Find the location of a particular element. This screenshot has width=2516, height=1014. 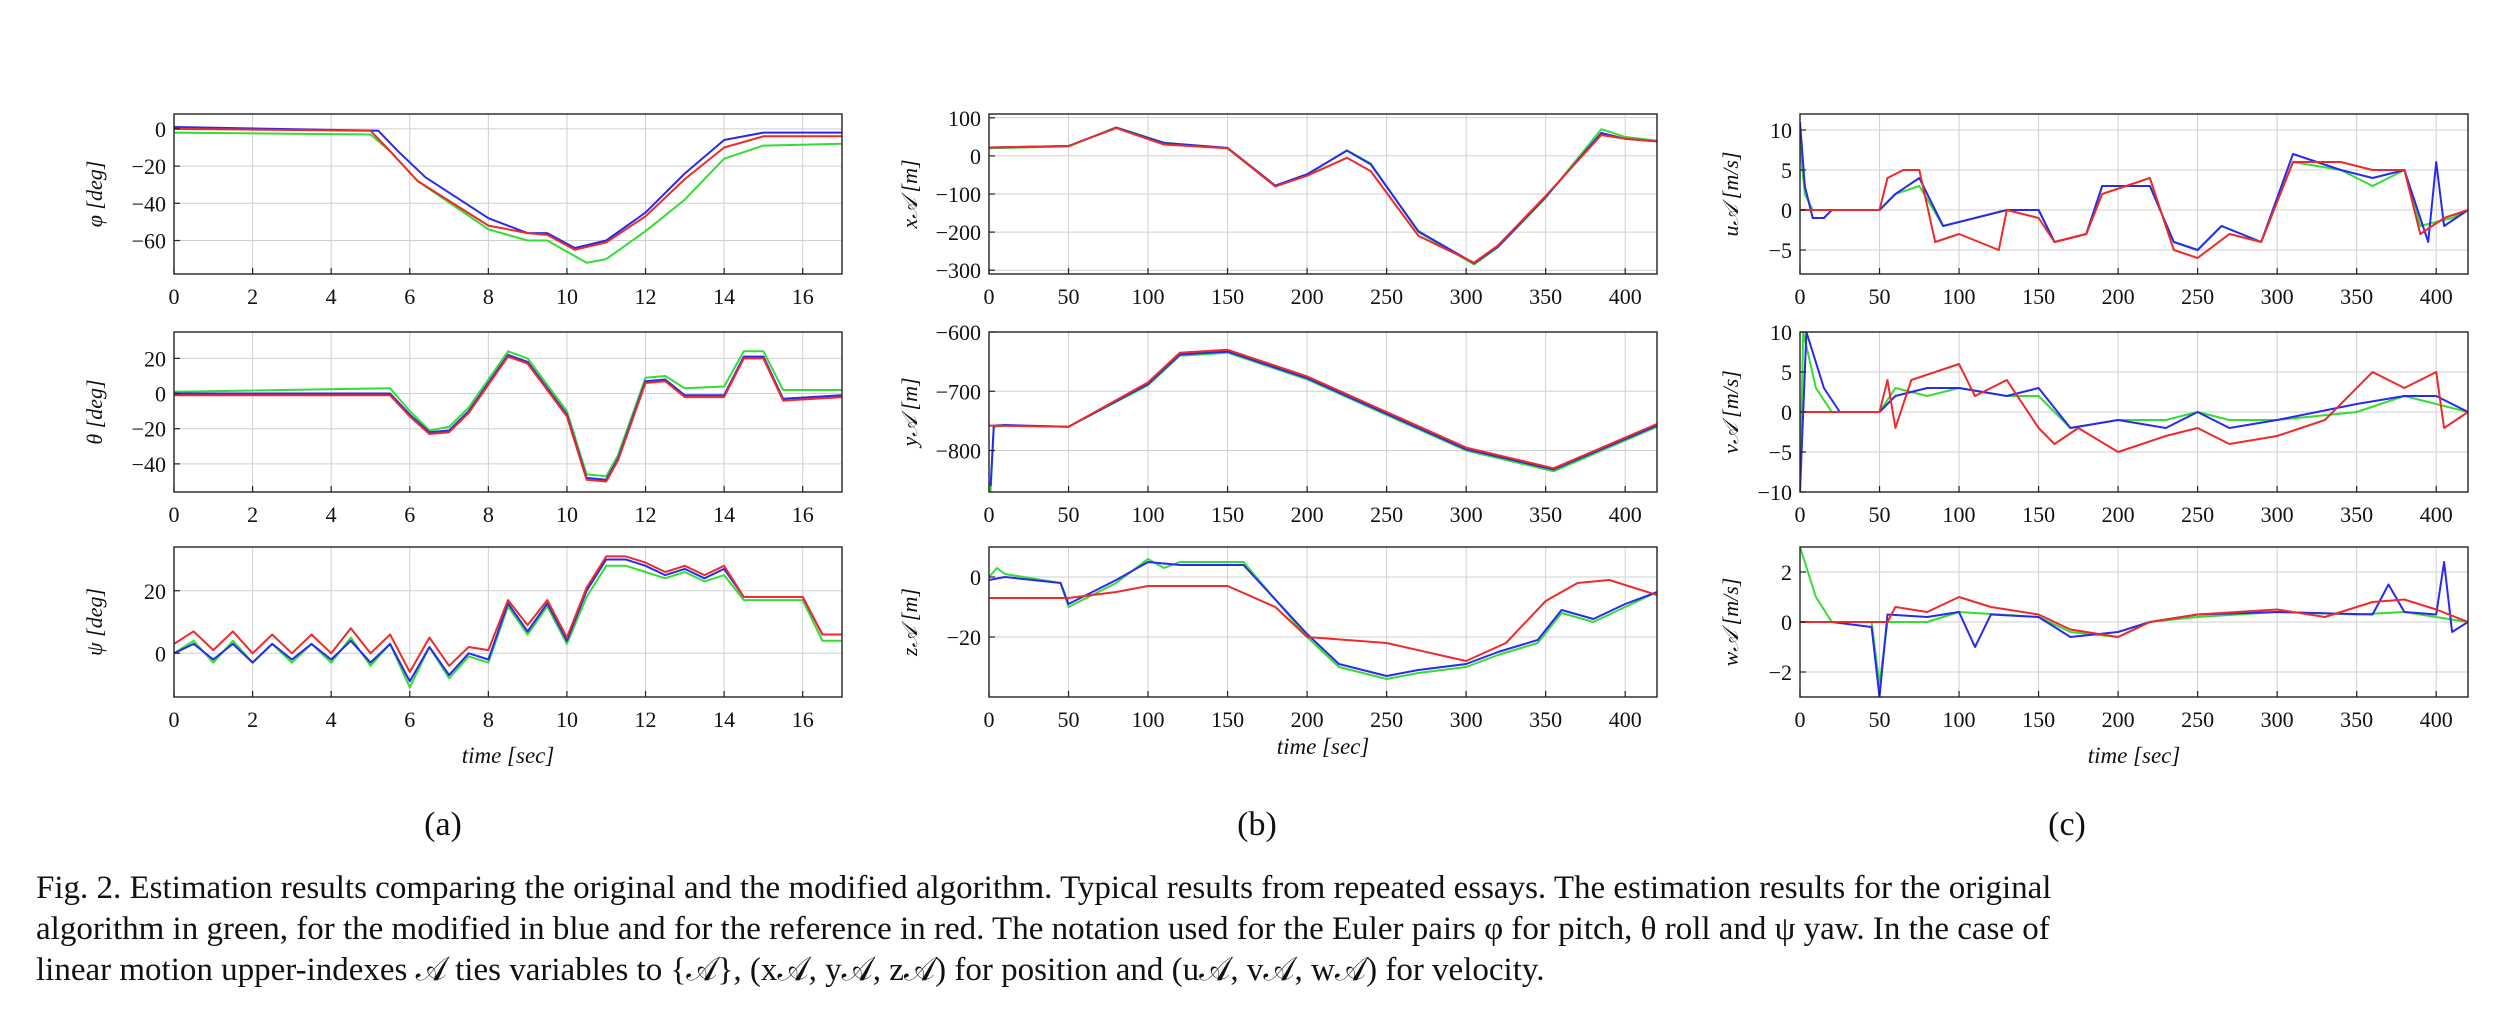

panel-5: 0 50 100 150 200 250 300 350 400 −20 0 z𝒜 [m] is located at coordinates (1277, 639).